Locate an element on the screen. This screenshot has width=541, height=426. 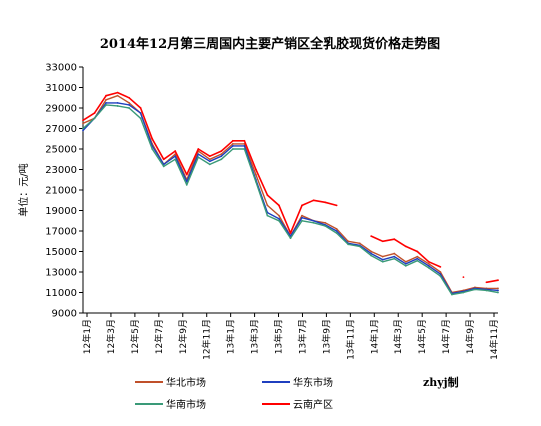
y-tick-label: 27000 is located at coordinates (61, 129).